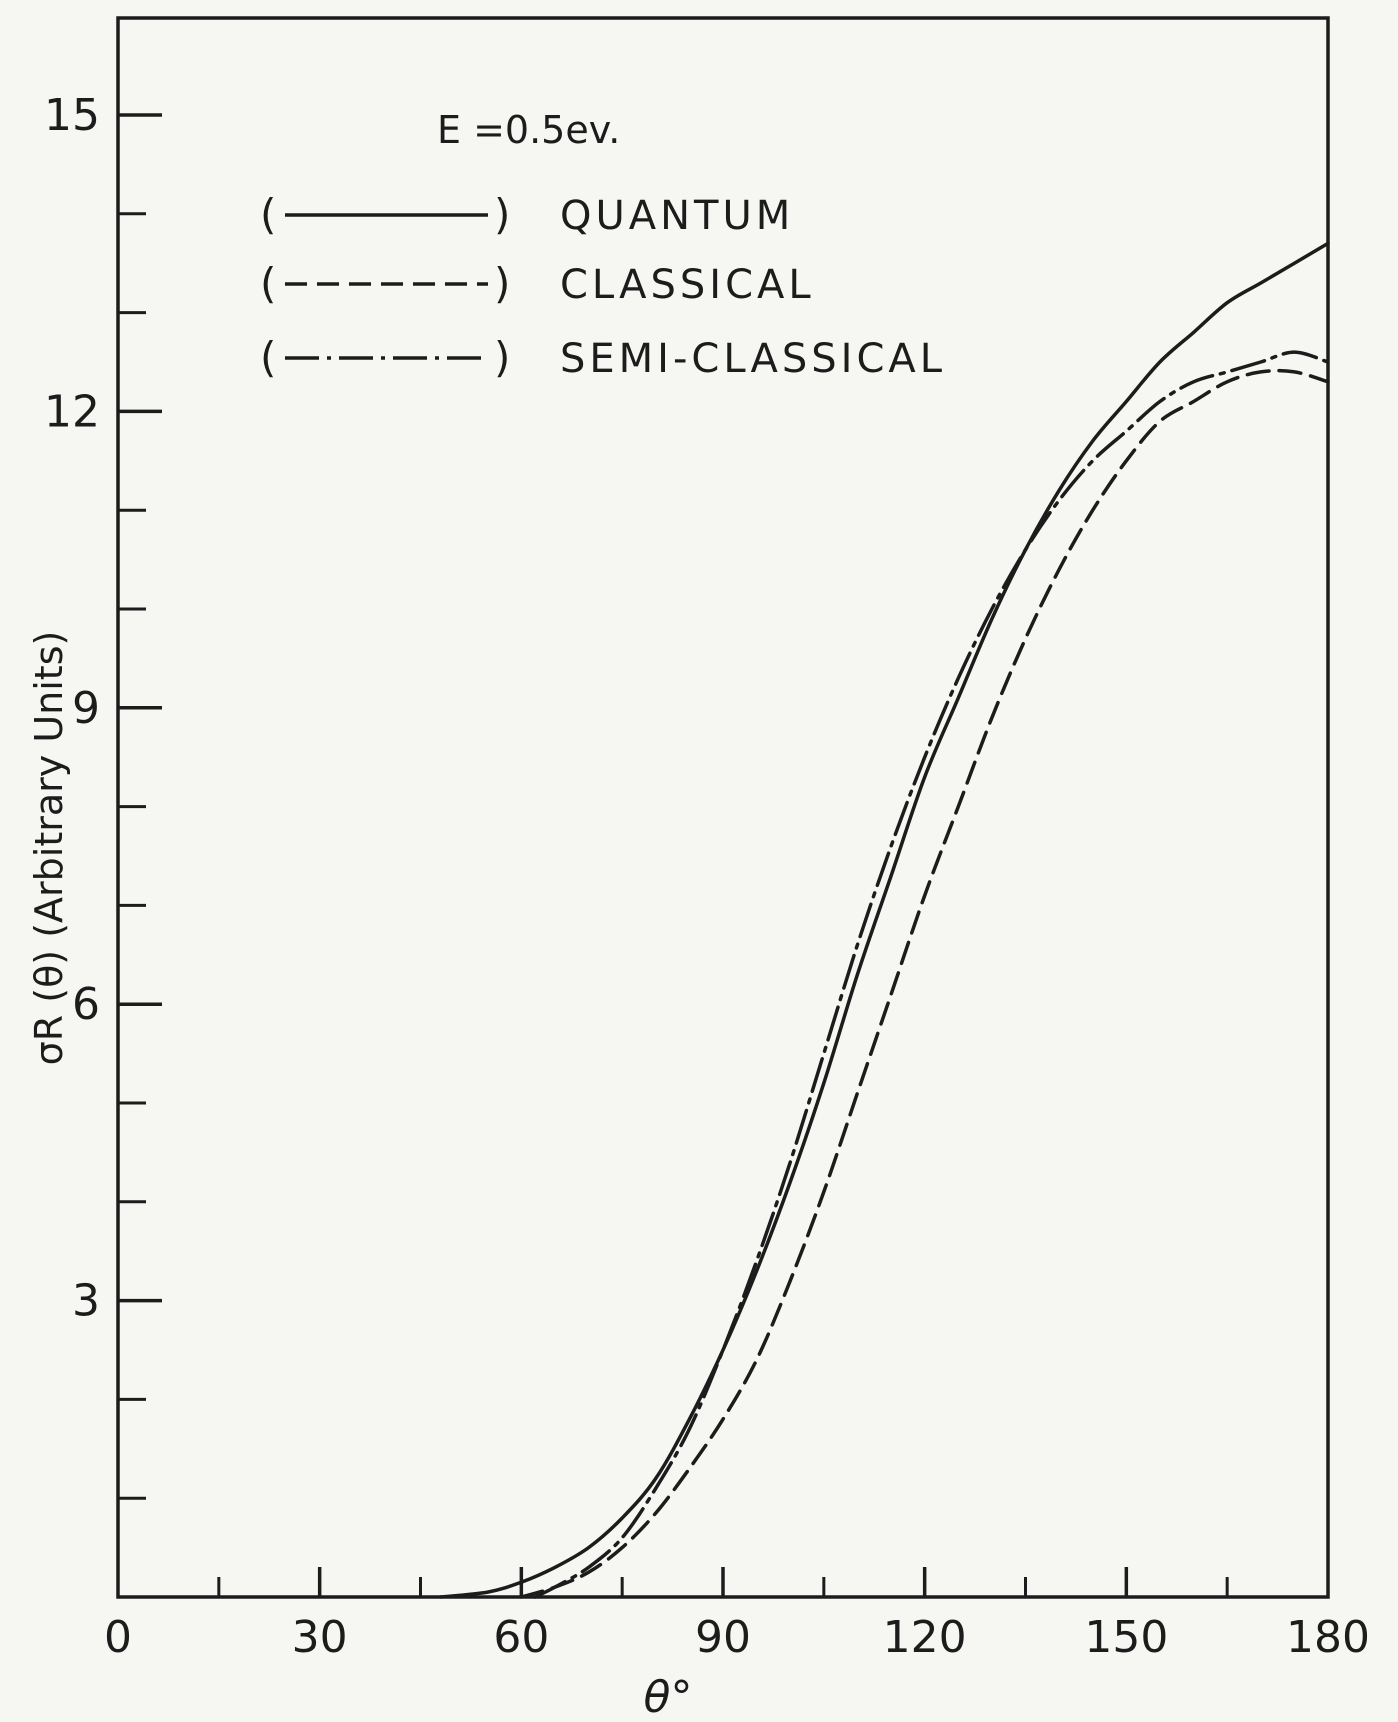  I want to click on x-tick-label: 60, so click(521, 1637).